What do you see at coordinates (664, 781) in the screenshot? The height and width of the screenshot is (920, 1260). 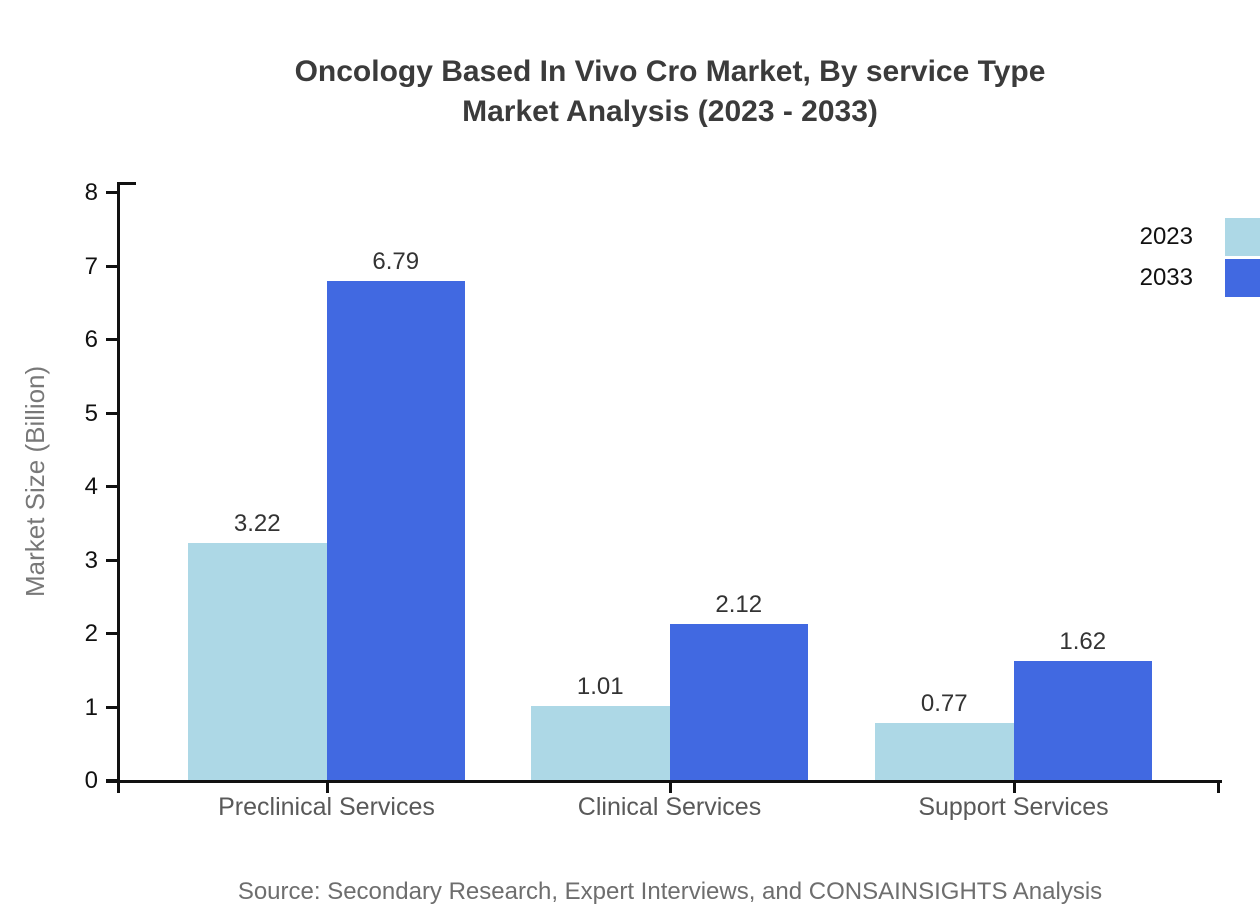 I see `x-axis-line` at bounding box center [664, 781].